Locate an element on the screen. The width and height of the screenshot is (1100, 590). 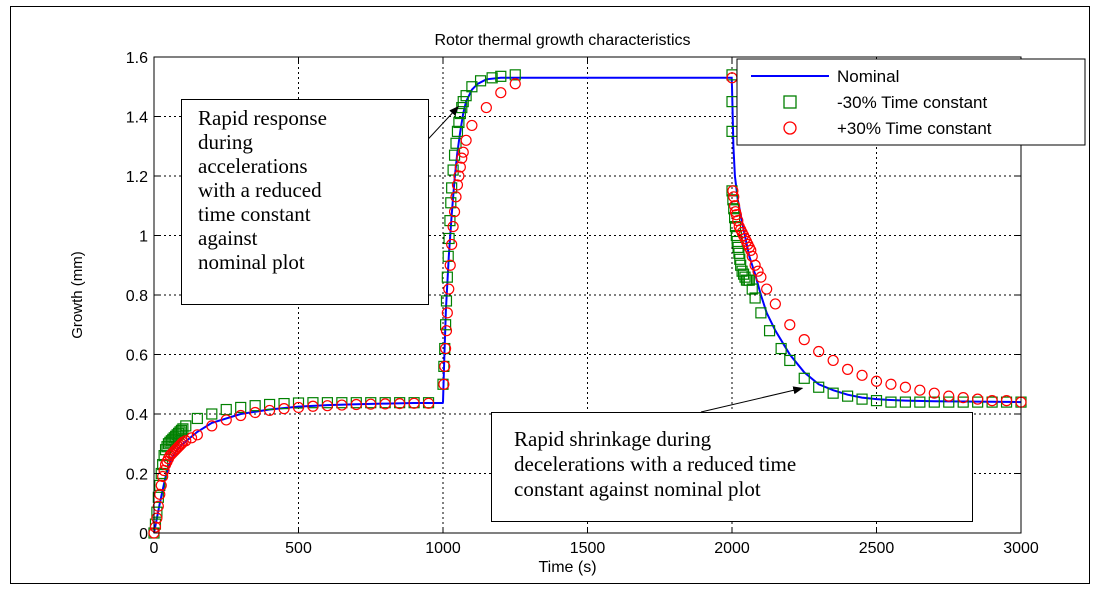
x-tick-label: 3000 is located at coordinates (1021, 548).